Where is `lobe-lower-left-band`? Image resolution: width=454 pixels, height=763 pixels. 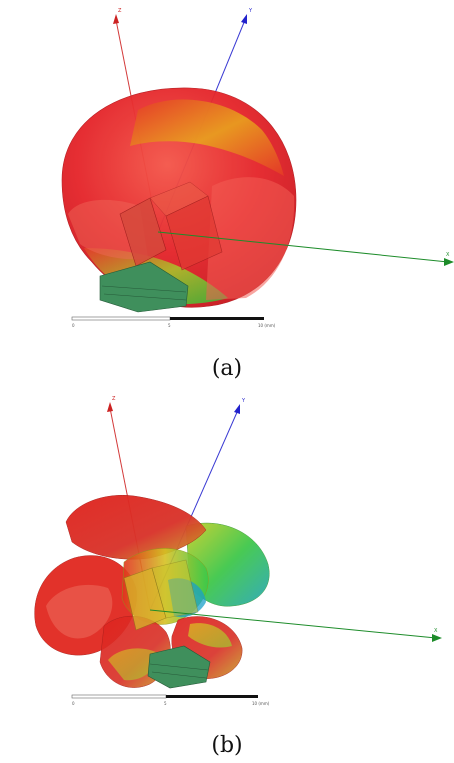
lobe-lower-left-band is located at coordinates (134, 664).